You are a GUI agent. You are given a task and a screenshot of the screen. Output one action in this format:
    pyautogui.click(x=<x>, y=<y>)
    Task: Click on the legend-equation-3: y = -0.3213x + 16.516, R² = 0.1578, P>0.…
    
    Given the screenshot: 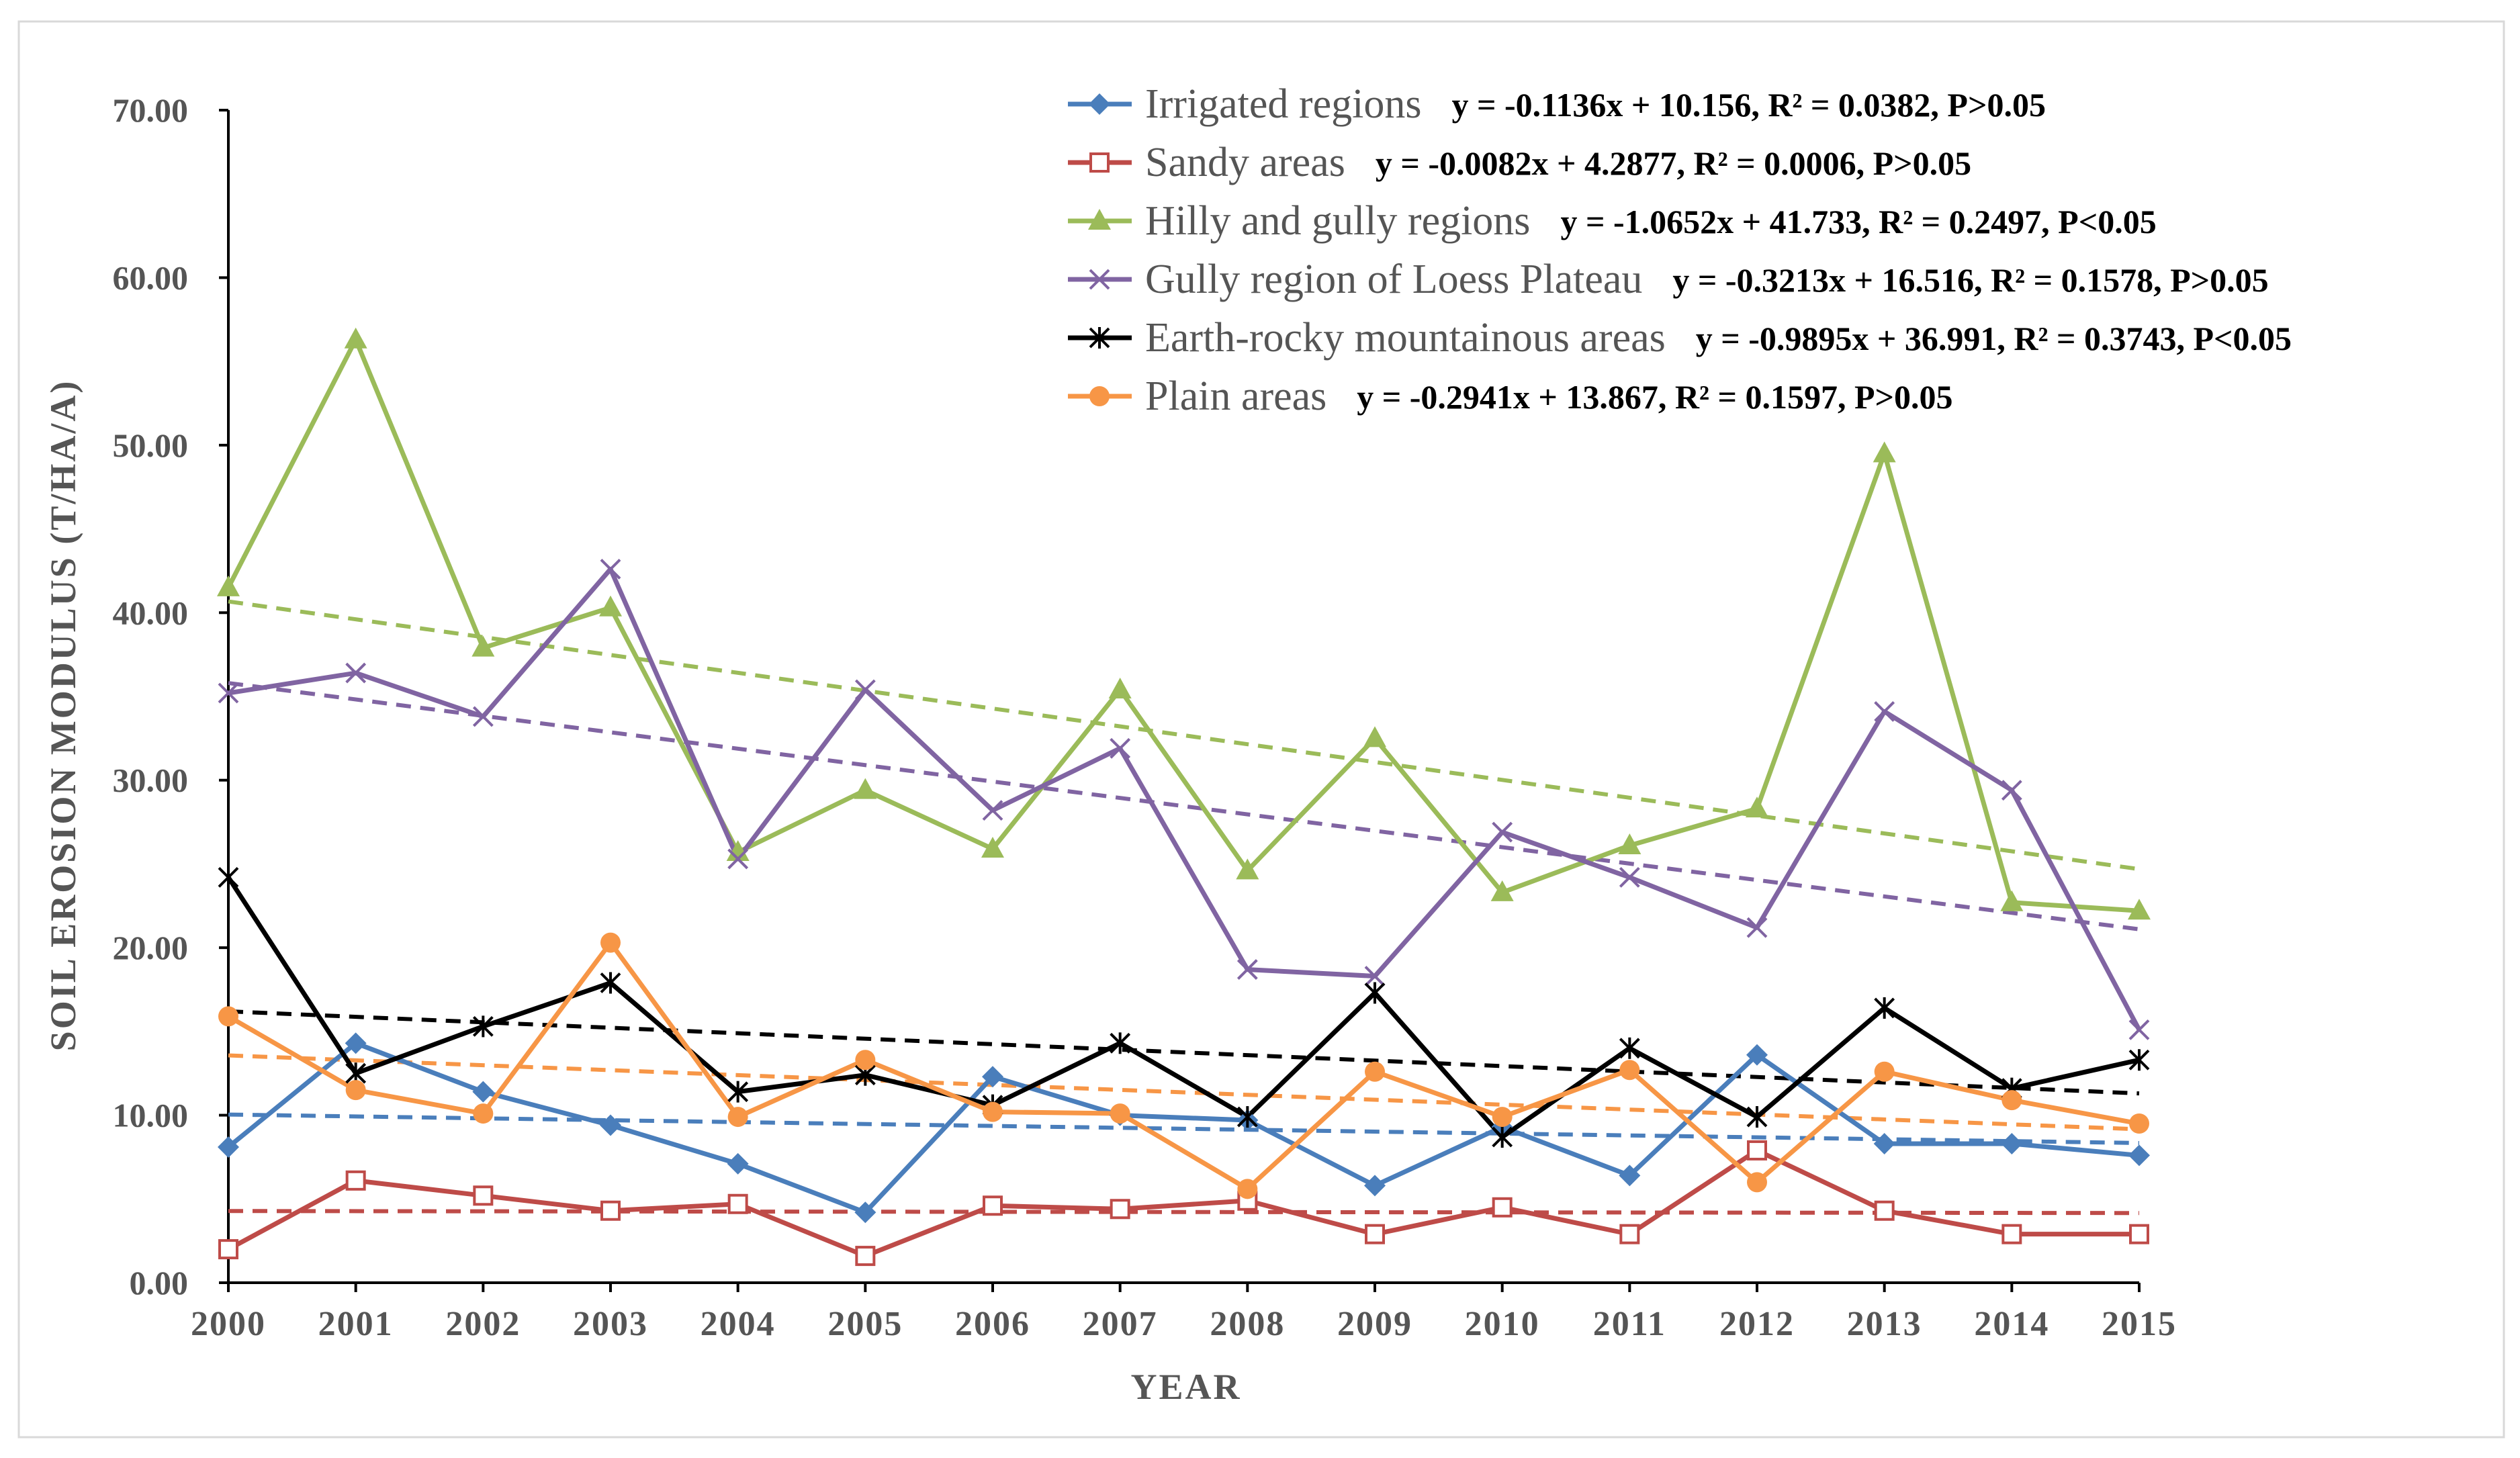 What is the action you would take?
    pyautogui.click(x=1970, y=280)
    